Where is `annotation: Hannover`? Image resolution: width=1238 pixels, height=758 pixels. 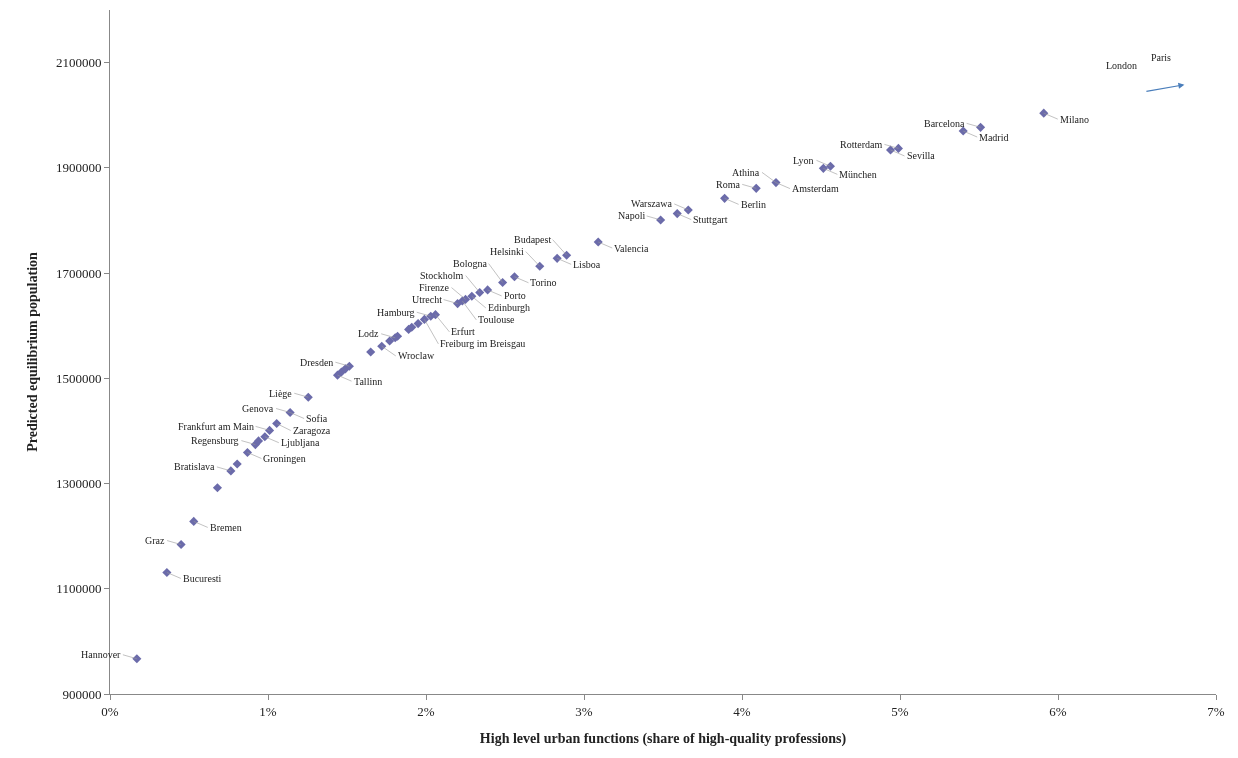 annotation: Hannover is located at coordinates (101, 654).